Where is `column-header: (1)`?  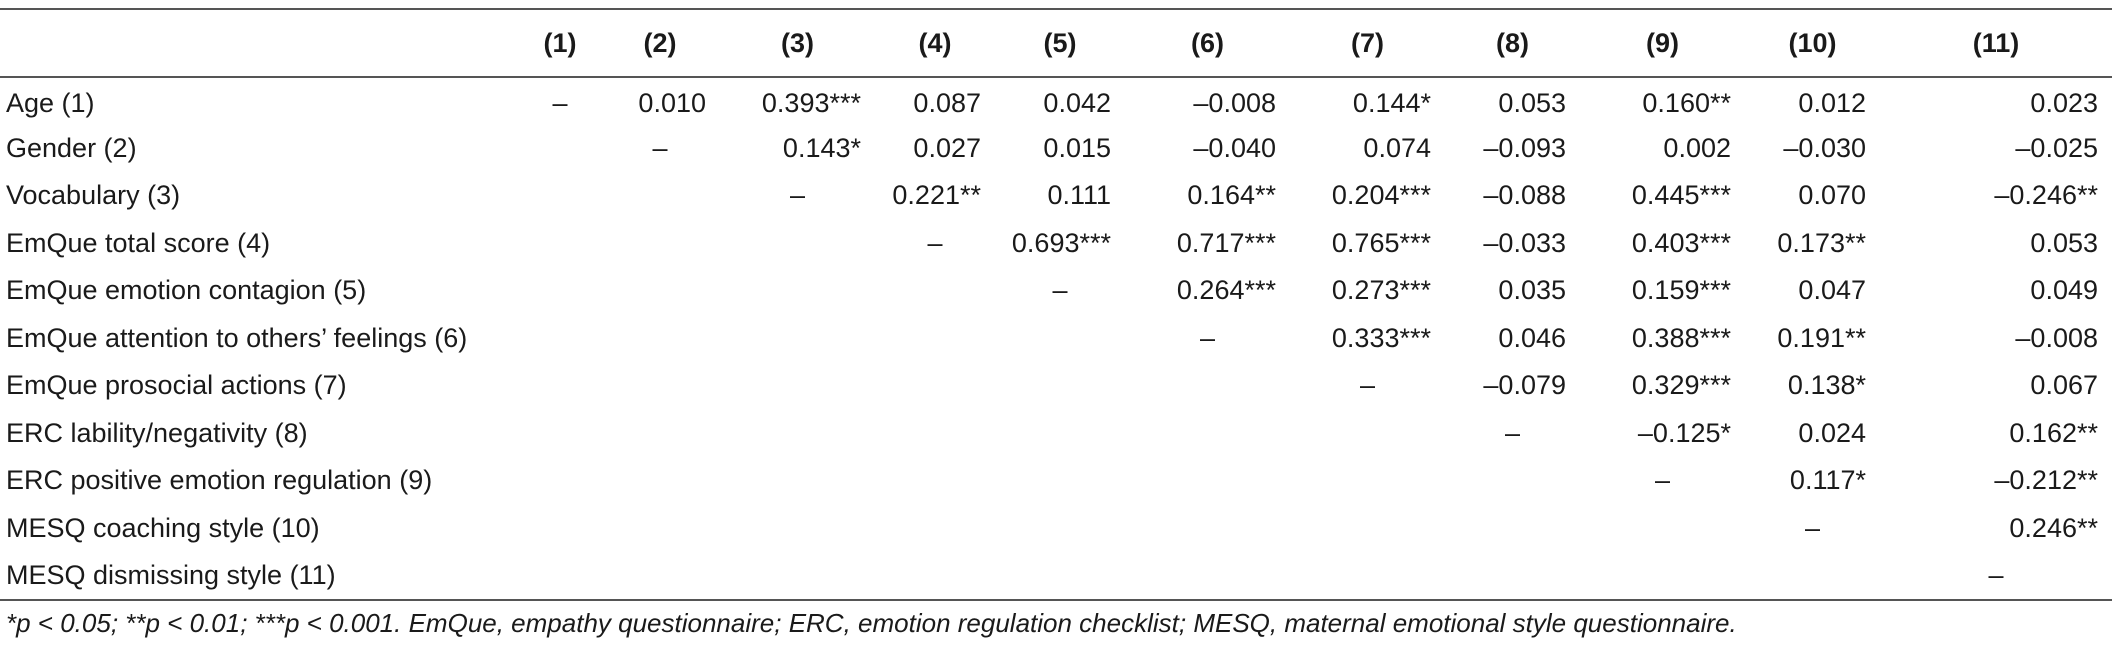 column-header: (1) is located at coordinates (560, 43).